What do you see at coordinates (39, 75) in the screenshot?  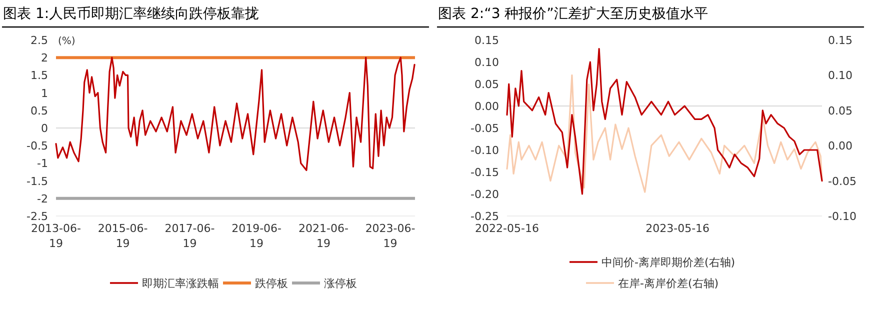 I see `y-tick-label: 1.5` at bounding box center [39, 75].